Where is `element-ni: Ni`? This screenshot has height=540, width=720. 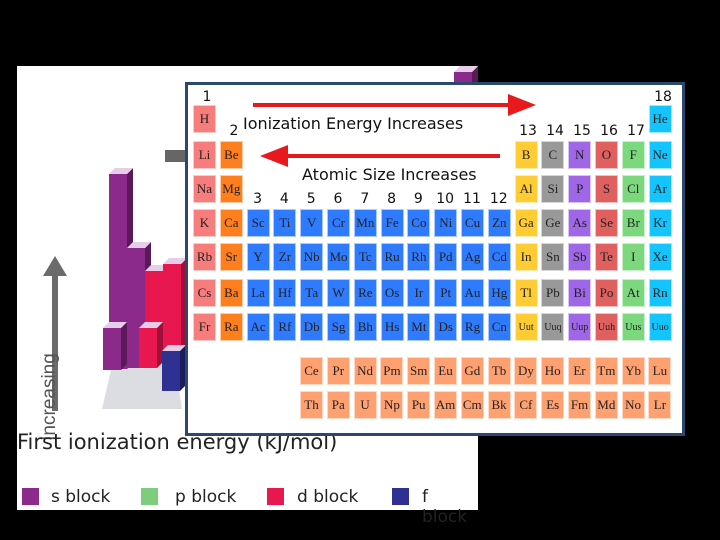
element-ni: Ni is located at coordinates (446, 223).